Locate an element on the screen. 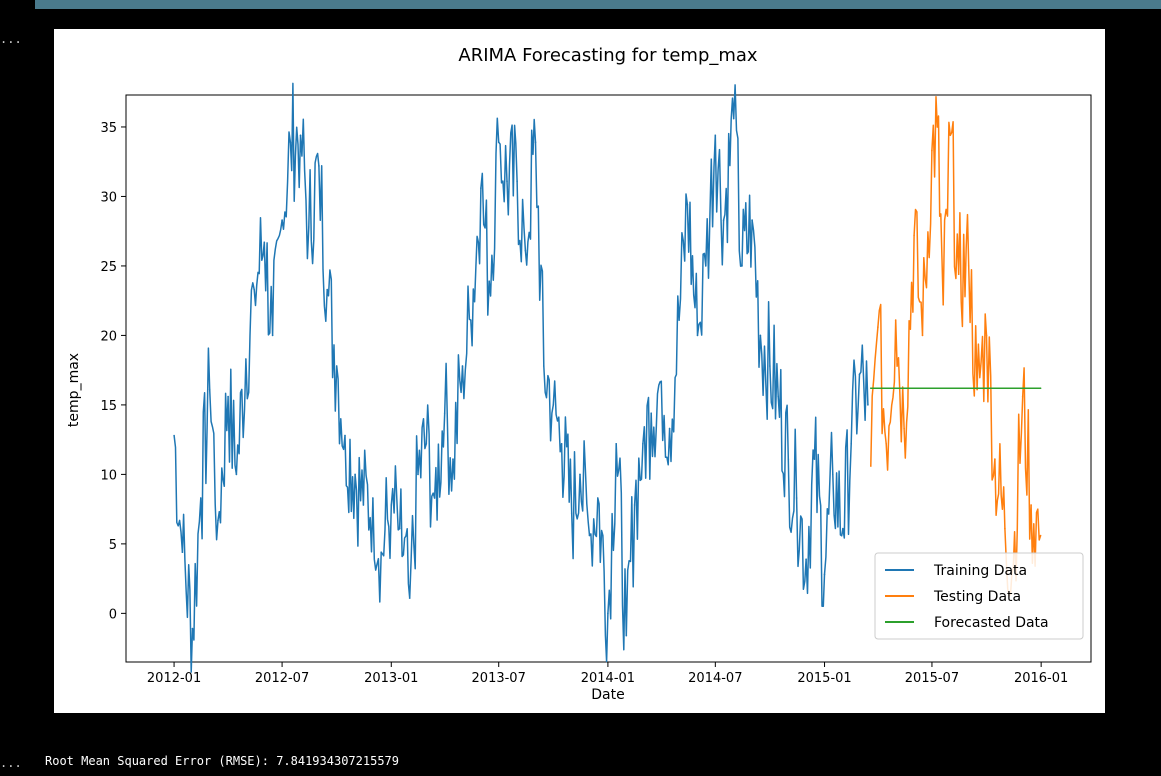  legend-frame is located at coordinates (979, 596).